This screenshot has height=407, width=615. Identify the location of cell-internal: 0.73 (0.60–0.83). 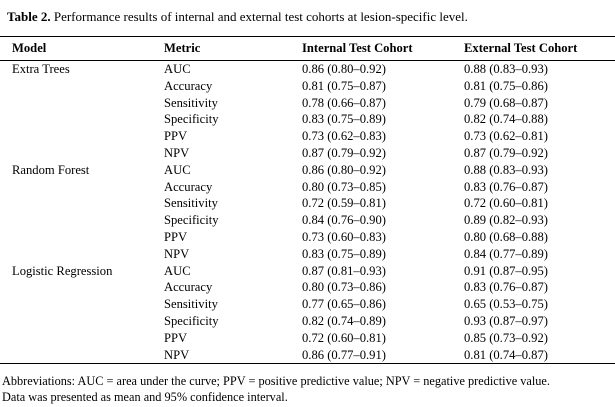
(344, 236).